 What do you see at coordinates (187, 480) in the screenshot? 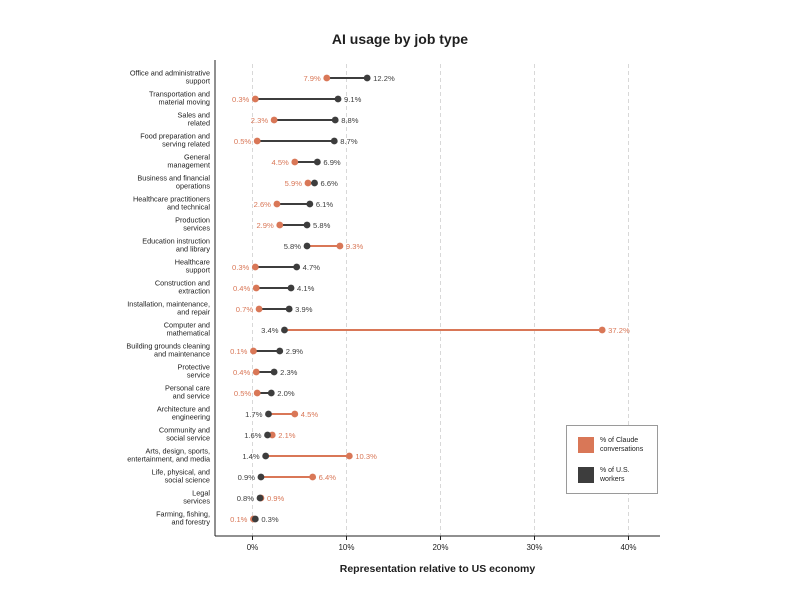
I see `category-label-line: social science` at bounding box center [187, 480].